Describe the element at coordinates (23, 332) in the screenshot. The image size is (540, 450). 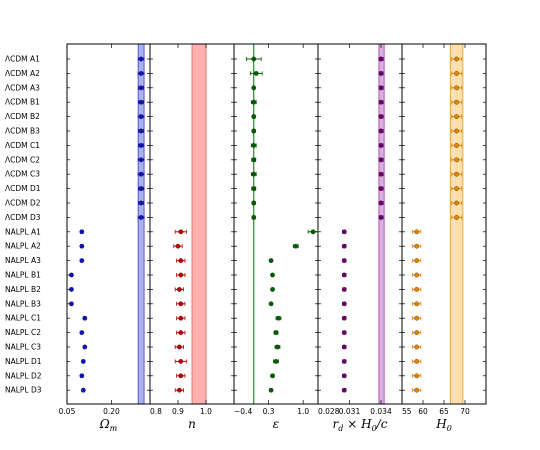
I see `row-label: NALPL C2` at that location.